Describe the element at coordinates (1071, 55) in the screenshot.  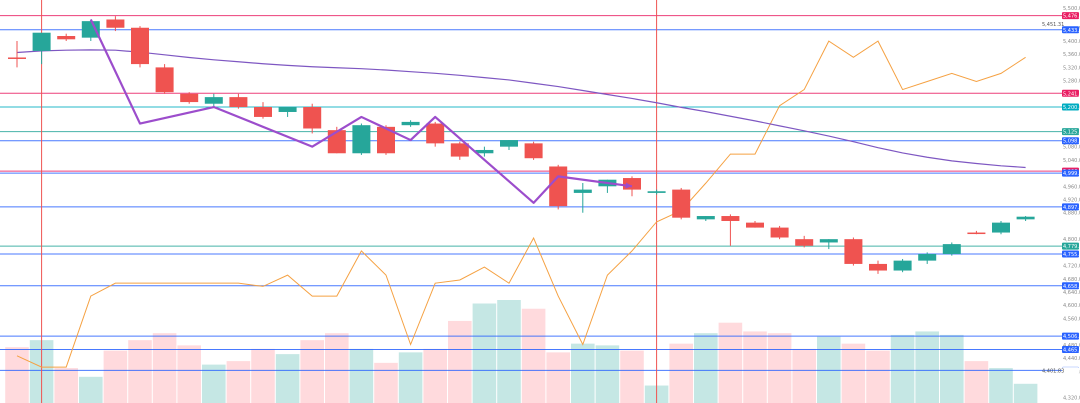
I see `price-tick-label: 5,360.00` at that location.